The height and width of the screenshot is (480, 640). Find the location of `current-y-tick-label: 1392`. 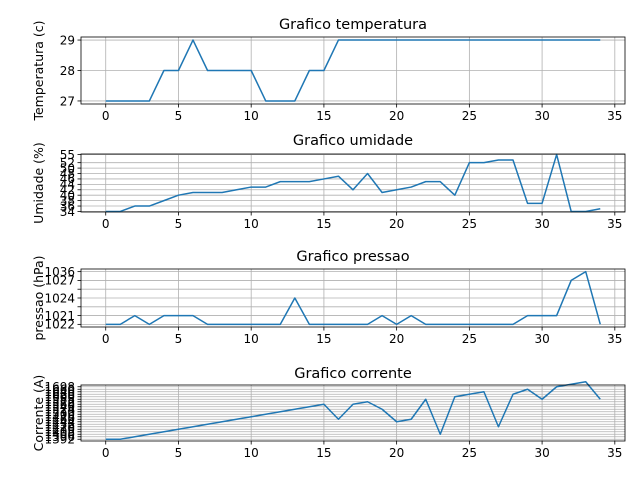

current-y-tick-label: 1392 is located at coordinates (59, 440).